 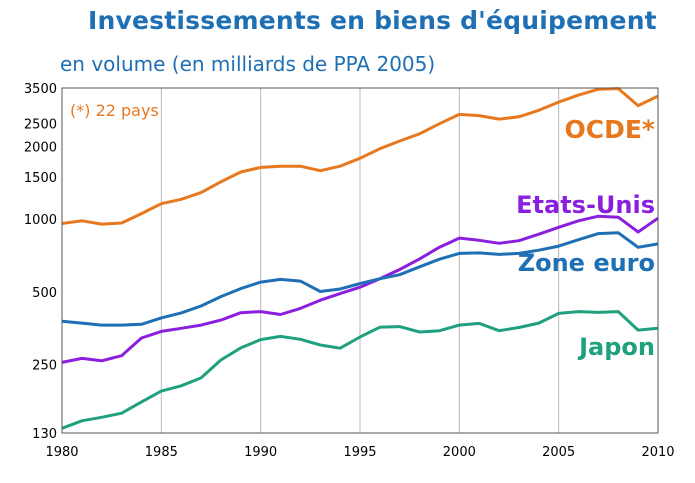 What do you see at coordinates (609, 129) in the screenshot?
I see `series-label: OCDE*` at bounding box center [609, 129].